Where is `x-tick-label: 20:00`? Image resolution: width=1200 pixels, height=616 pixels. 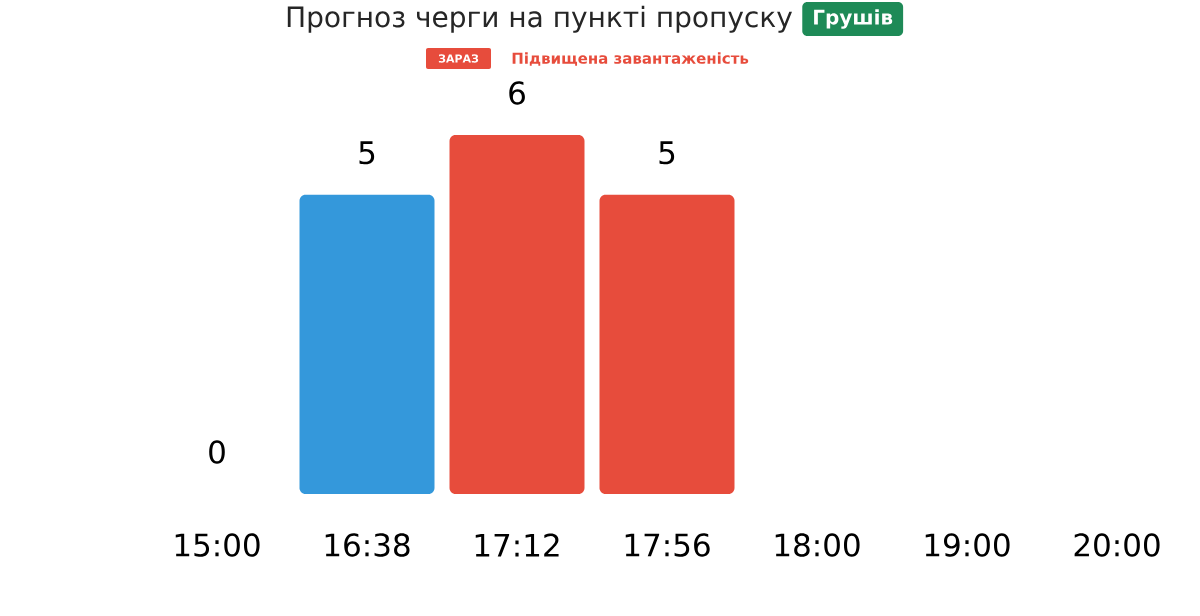 x-tick-label: 20:00 is located at coordinates (1117, 545).